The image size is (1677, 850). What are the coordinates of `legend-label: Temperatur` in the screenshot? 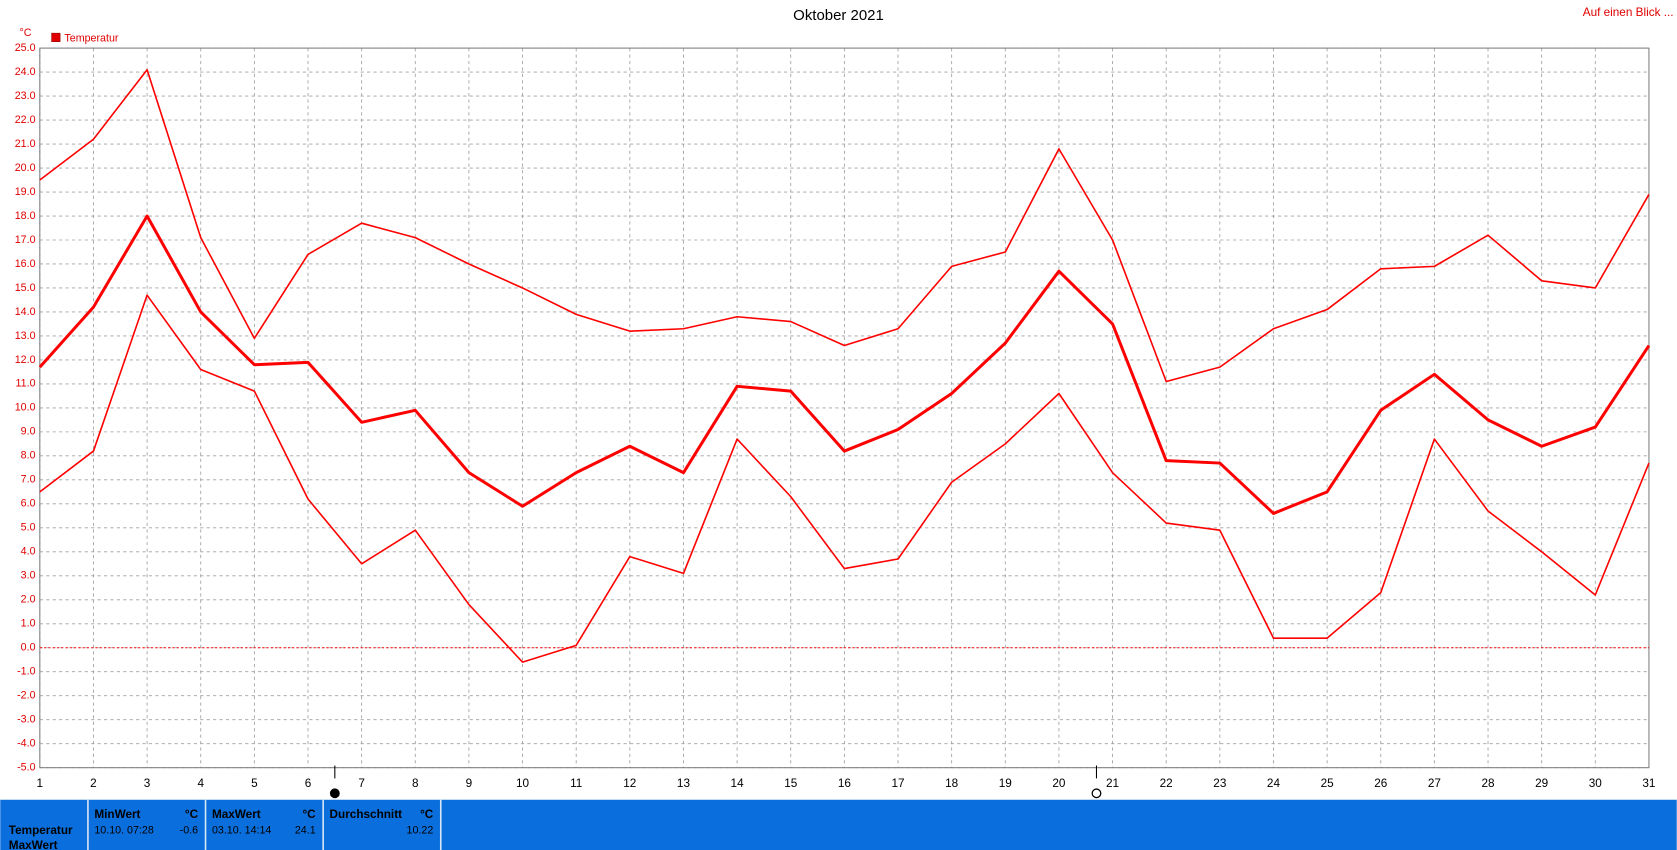 It's located at (91, 38).